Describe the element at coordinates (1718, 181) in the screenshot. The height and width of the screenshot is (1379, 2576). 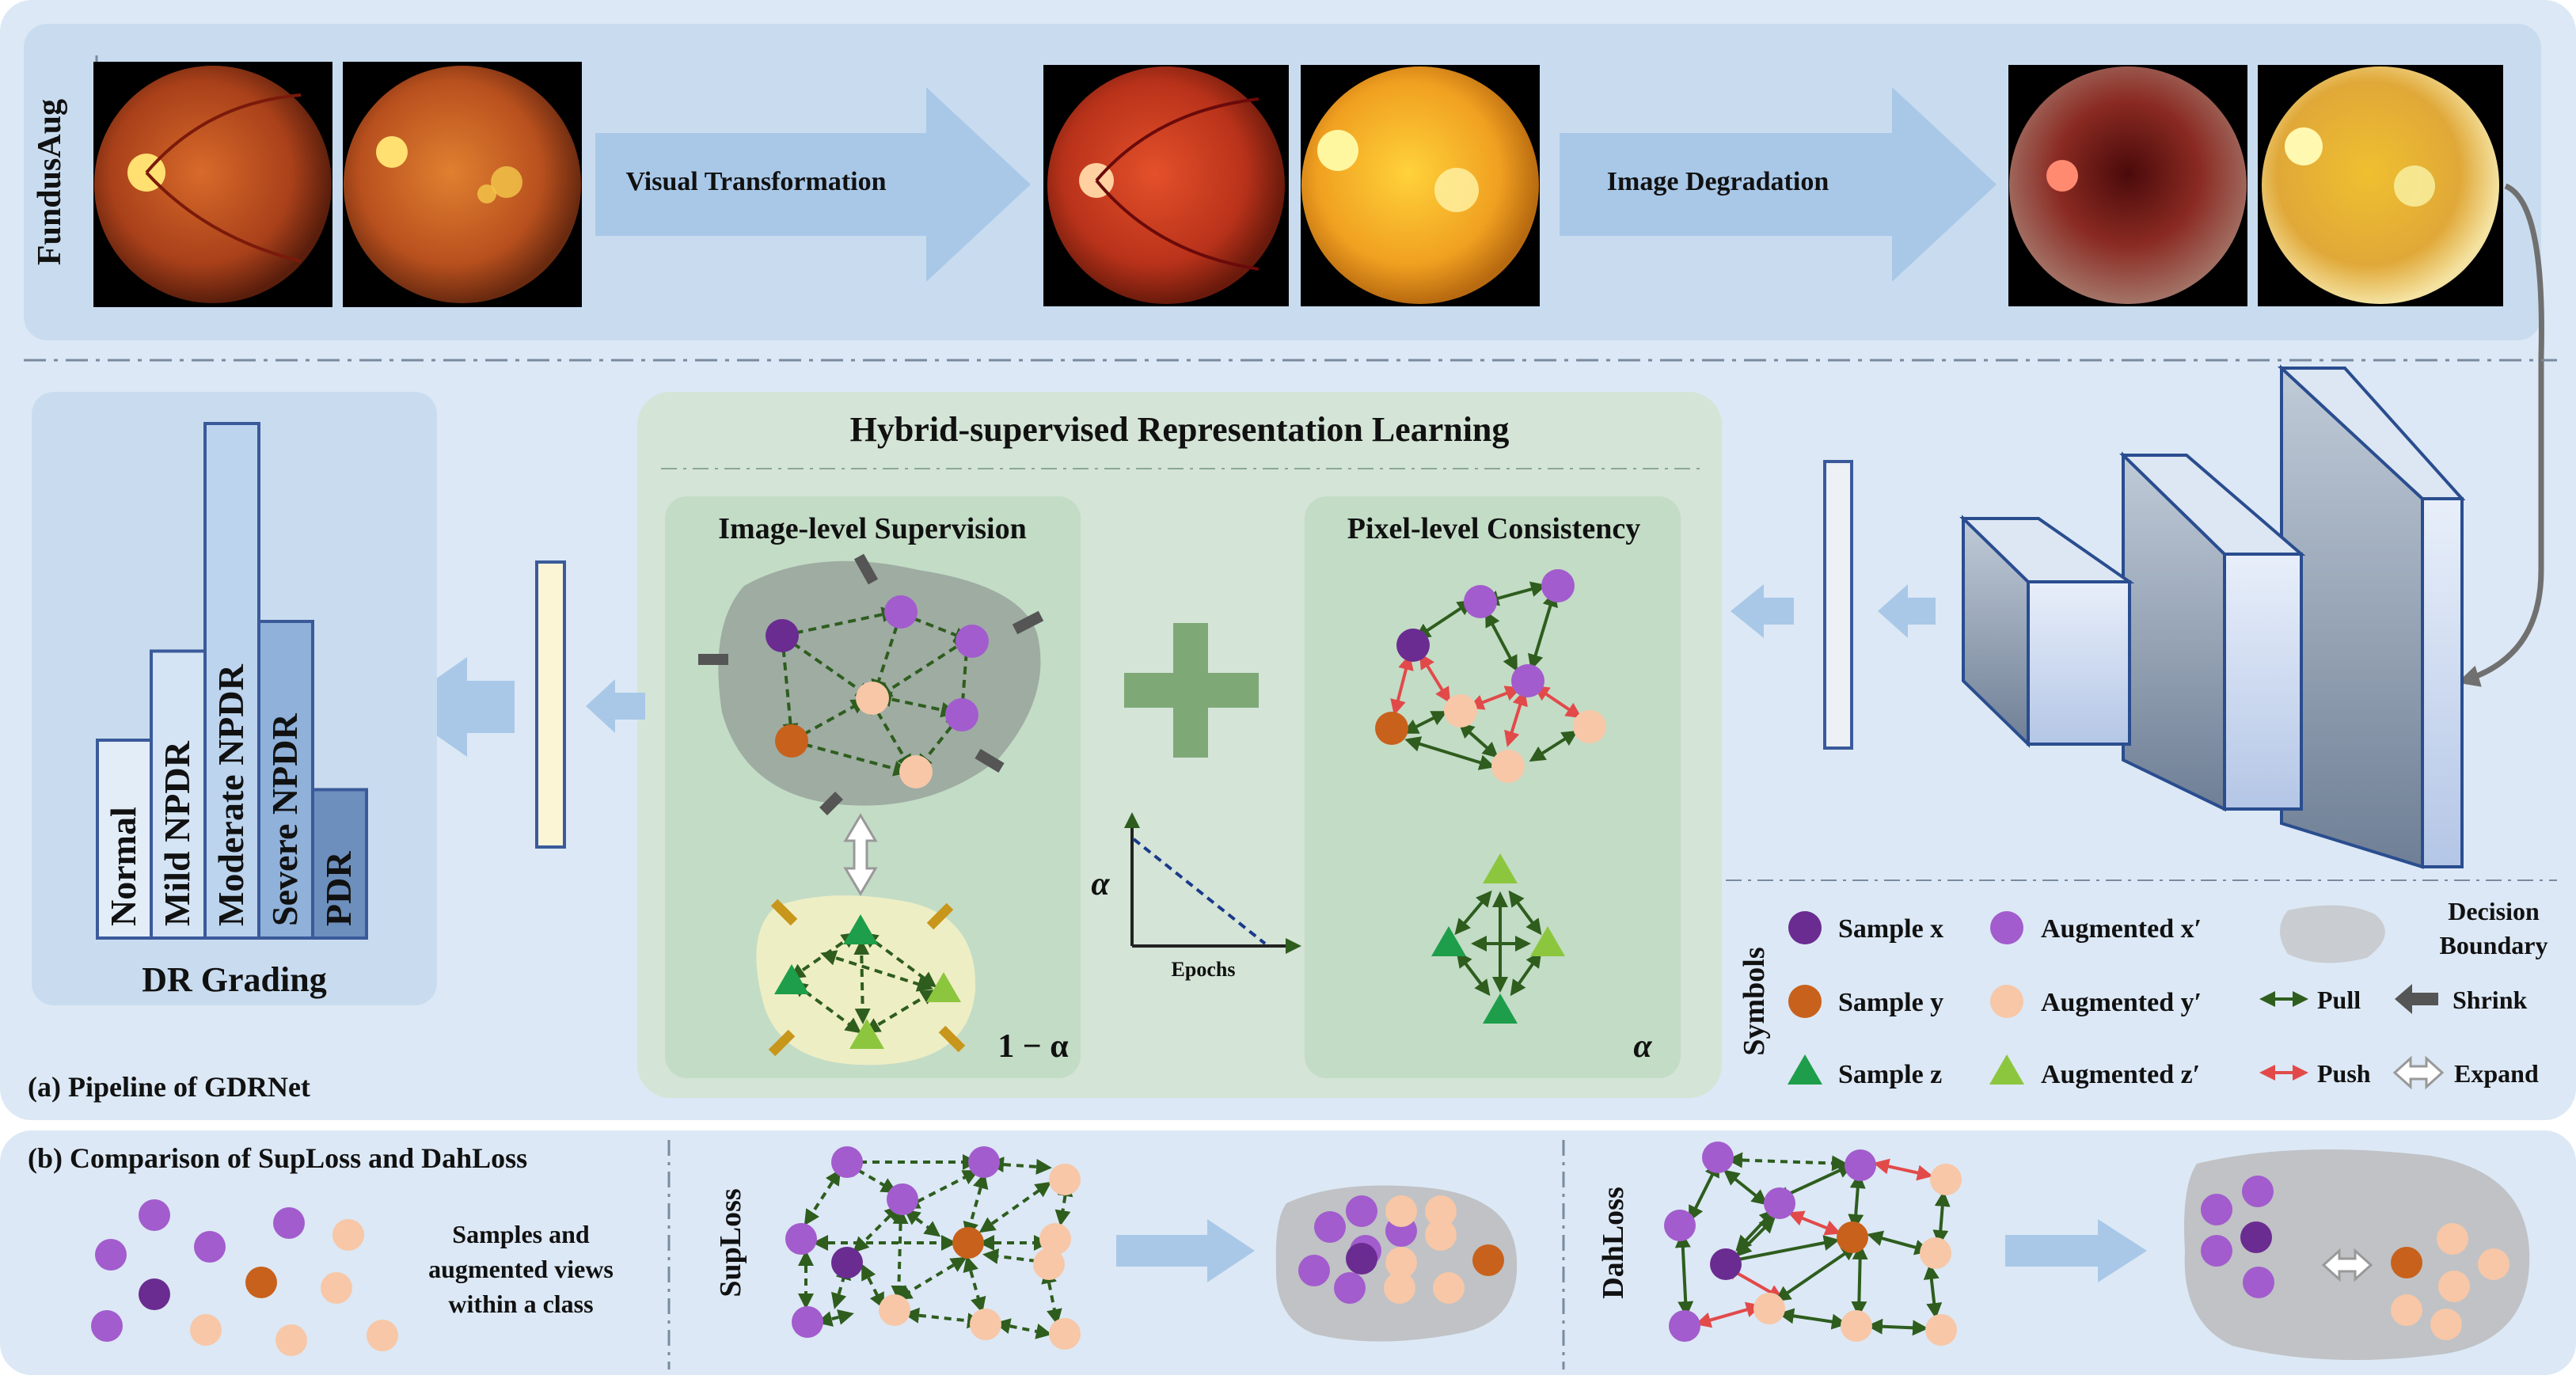
I see `image-degradation-label: Image Degradation` at that location.